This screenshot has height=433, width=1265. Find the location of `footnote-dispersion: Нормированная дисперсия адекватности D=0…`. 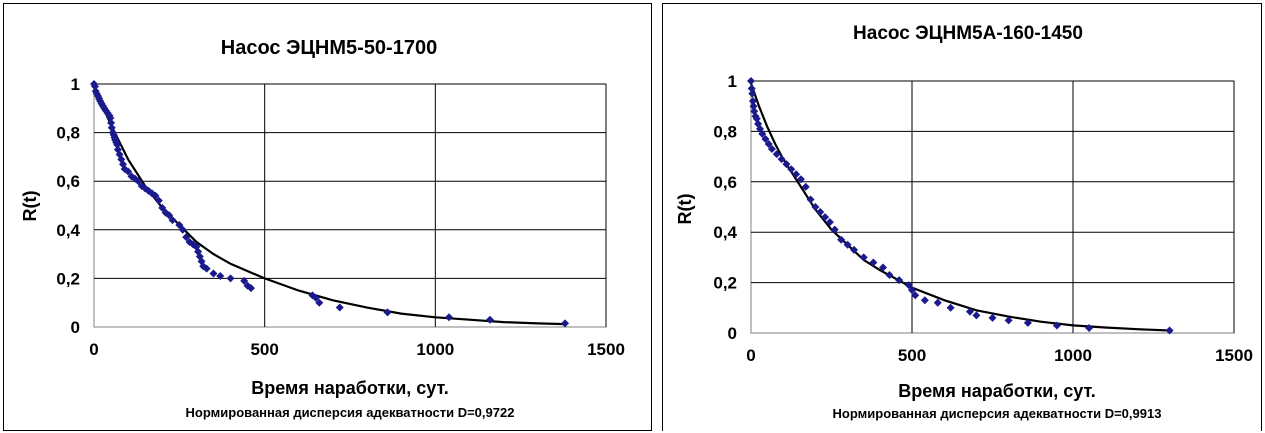

footnote-dispersion: Нормированная дисперсия адекватности D=0… is located at coordinates (350, 412).